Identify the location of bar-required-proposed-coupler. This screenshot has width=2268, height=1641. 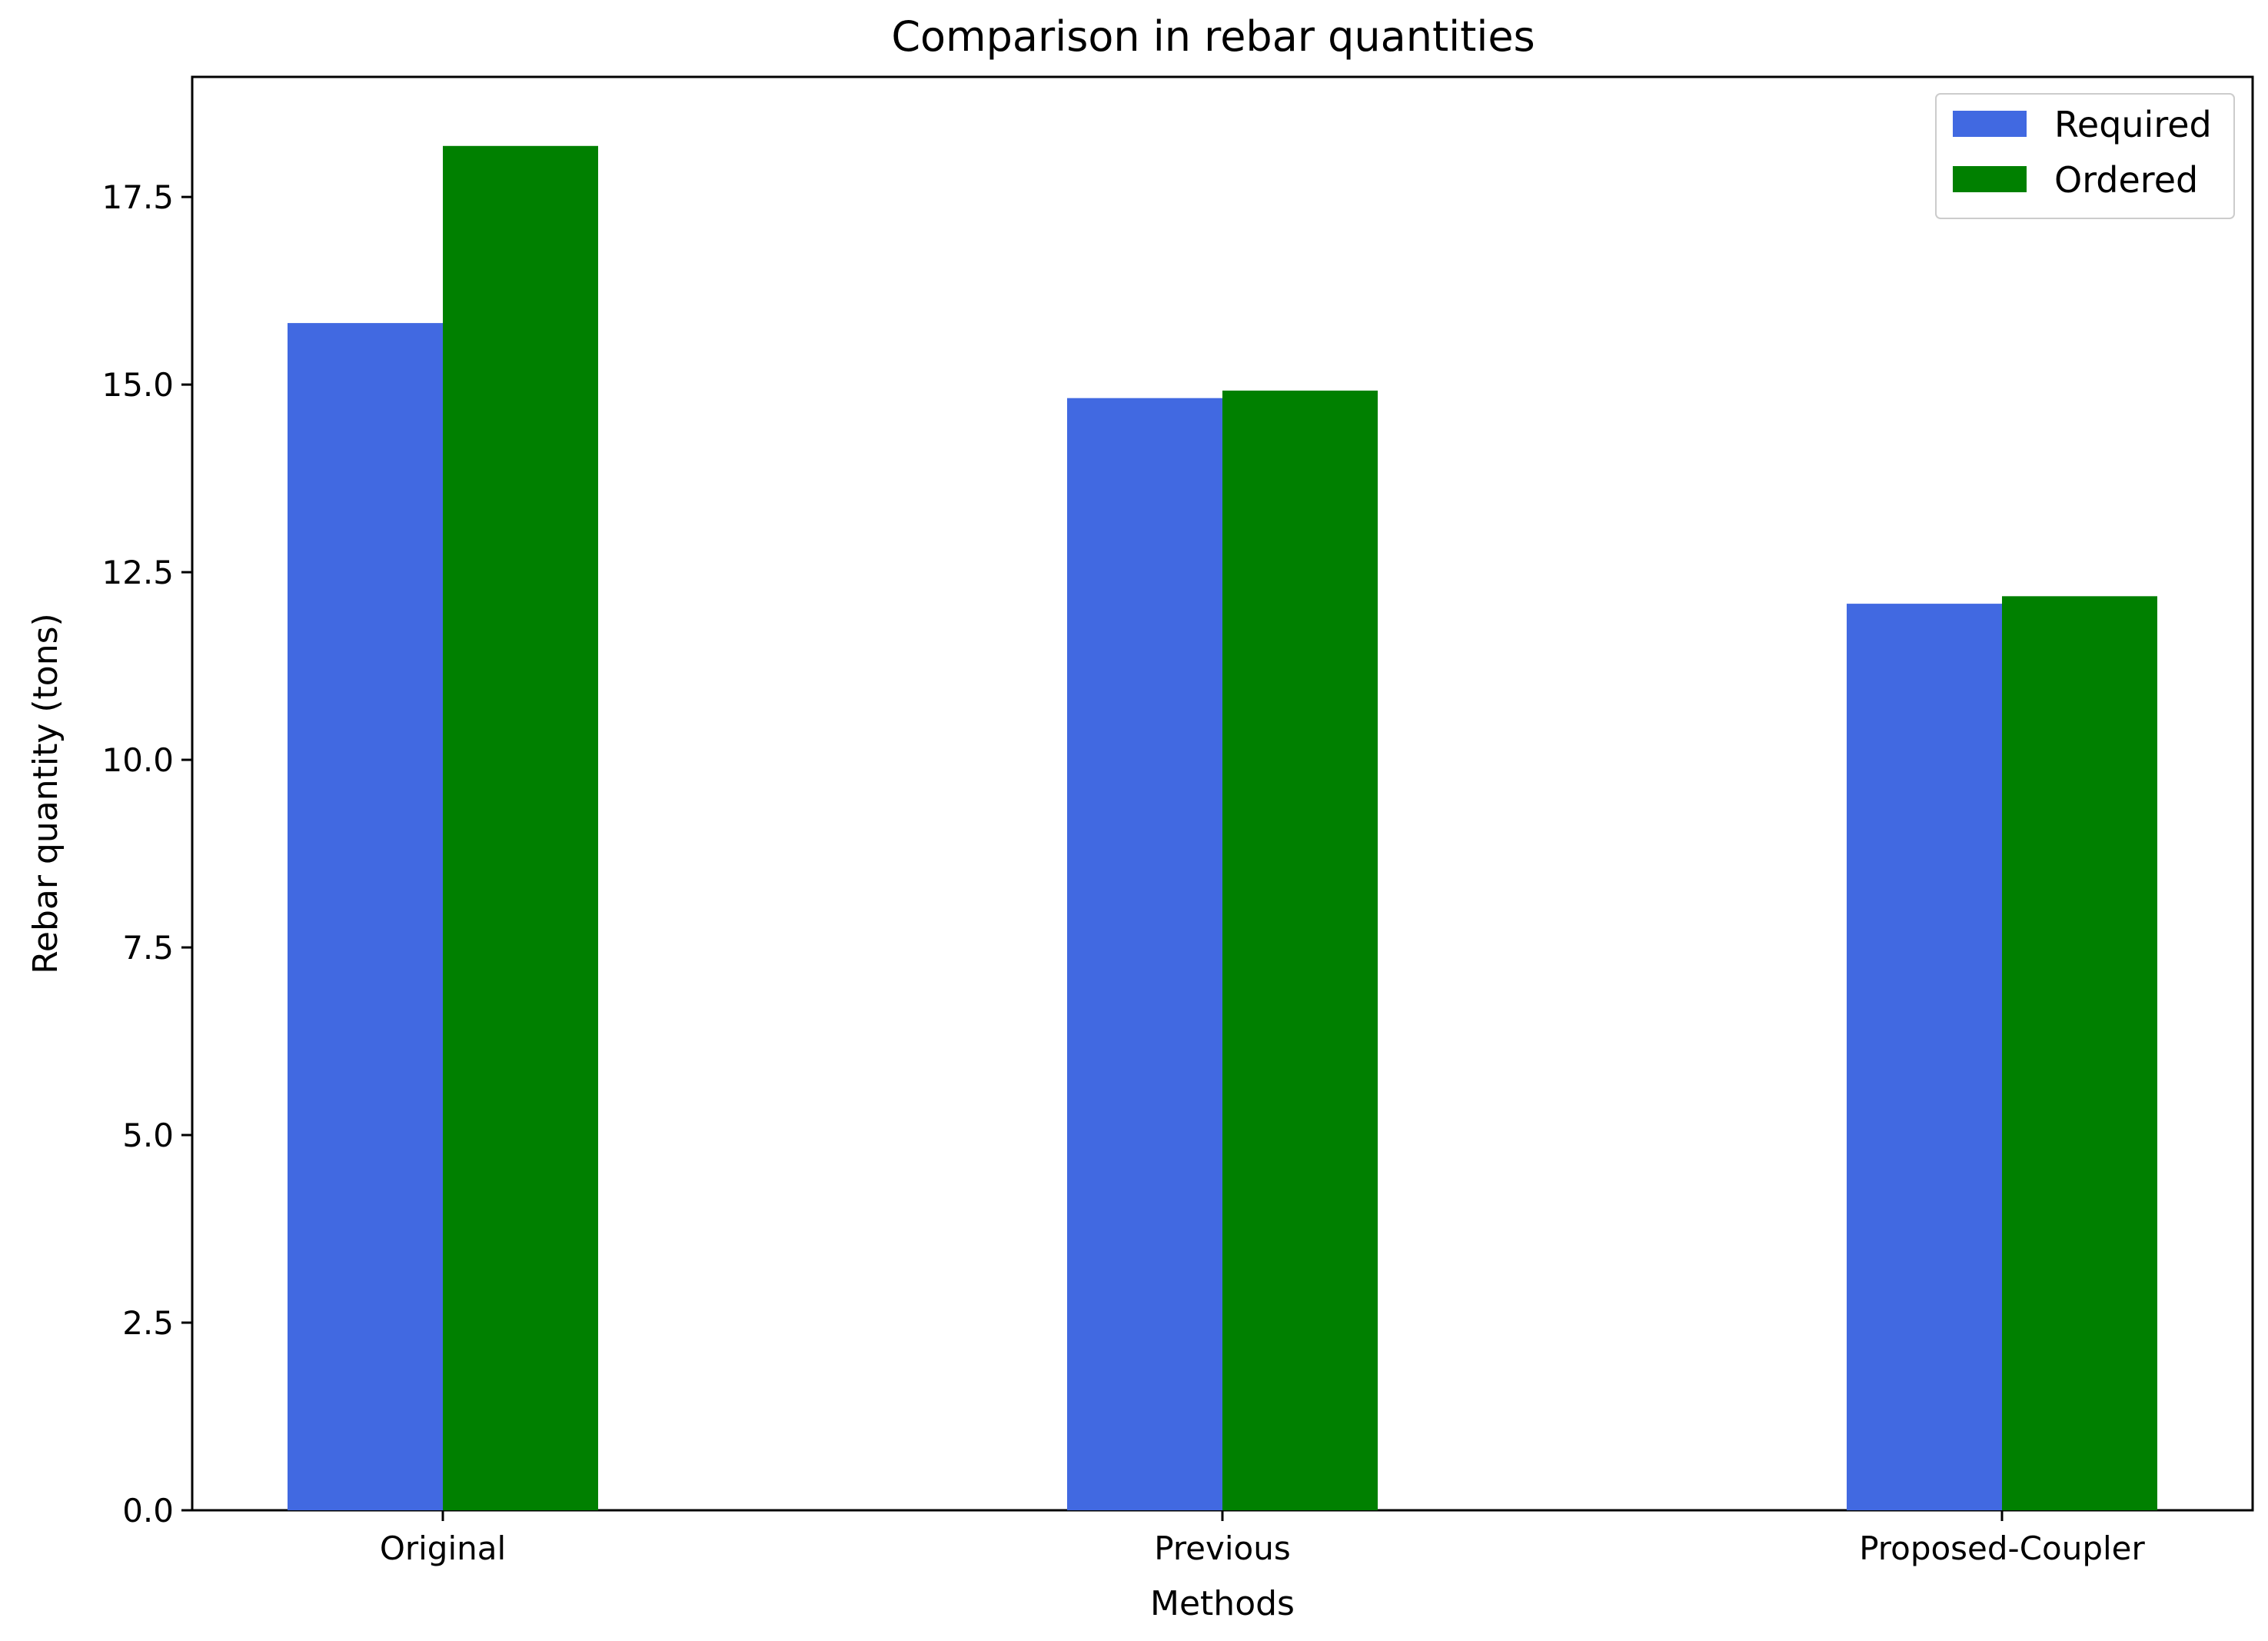
(1924, 1057).